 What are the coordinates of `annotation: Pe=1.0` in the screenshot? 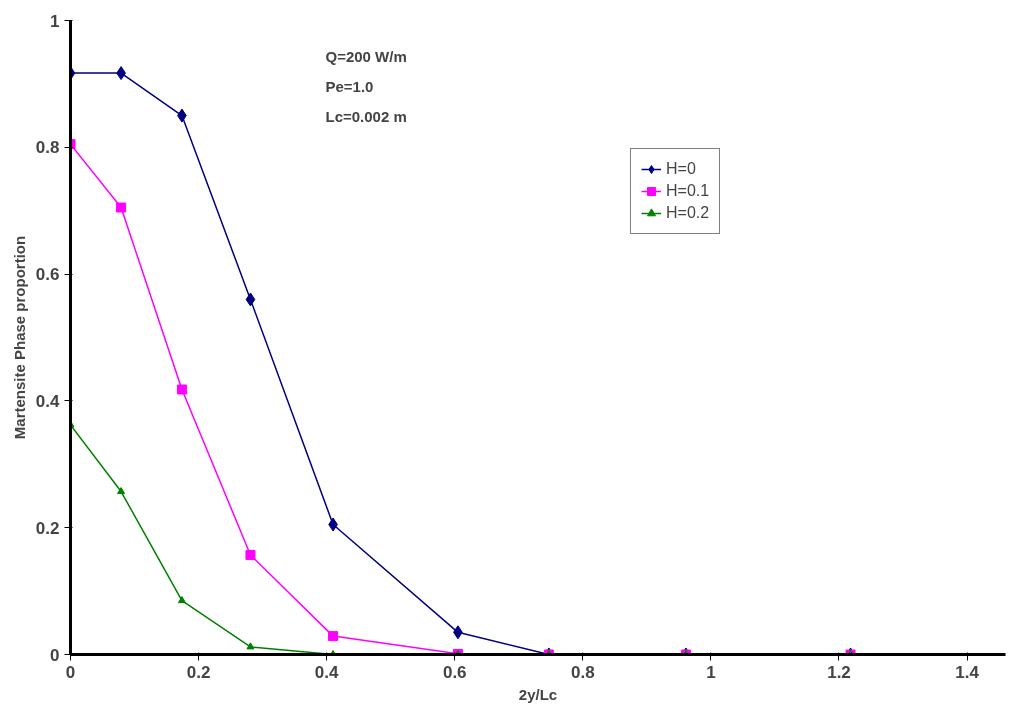 It's located at (349, 86).